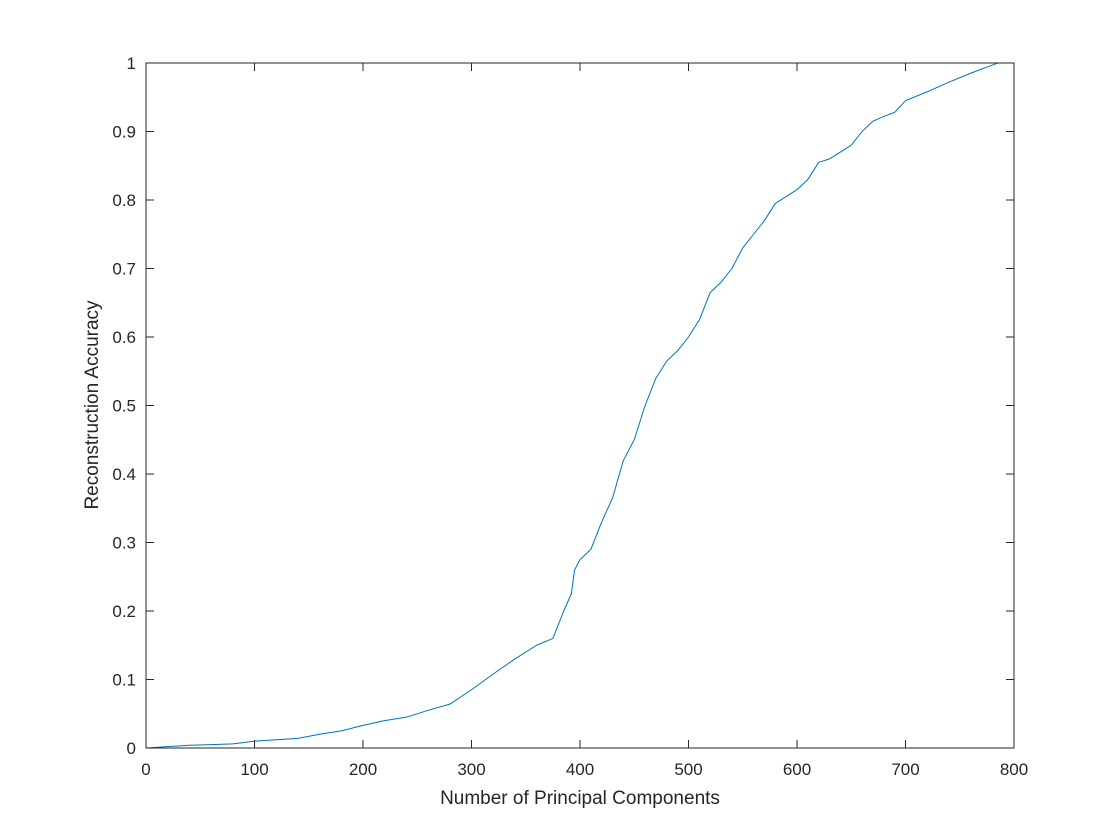  What do you see at coordinates (124, 680) in the screenshot?
I see `y-tick-label: 0.1` at bounding box center [124, 680].